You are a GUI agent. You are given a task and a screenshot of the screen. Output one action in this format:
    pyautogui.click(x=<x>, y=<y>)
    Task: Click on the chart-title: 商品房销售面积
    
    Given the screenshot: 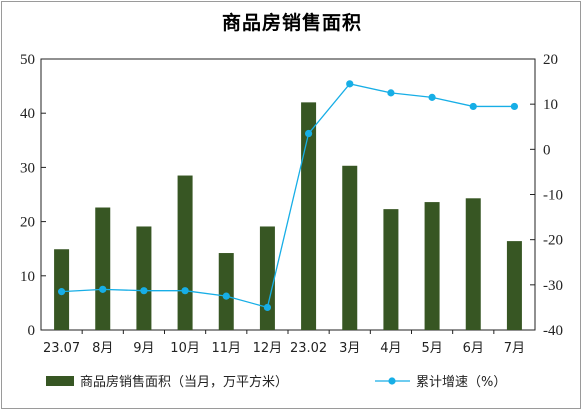 What is the action you would take?
    pyautogui.click(x=291, y=23)
    